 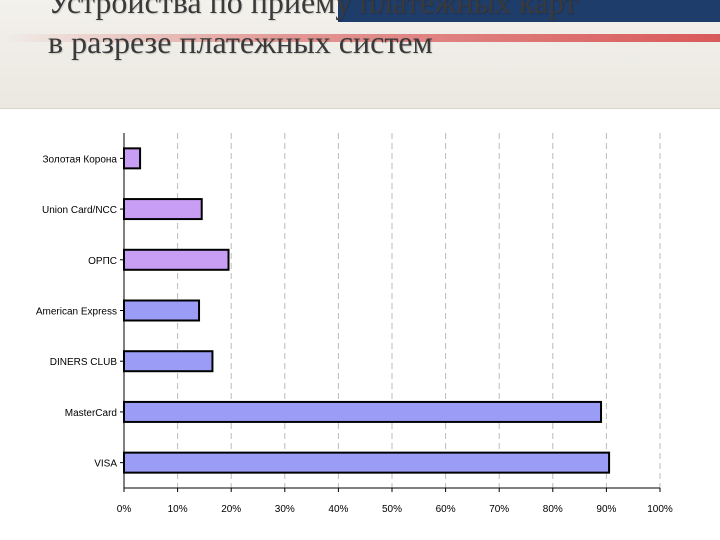 I want to click on slide-title-line-1: Устройства по приему платежных карт, so click(x=313, y=10).